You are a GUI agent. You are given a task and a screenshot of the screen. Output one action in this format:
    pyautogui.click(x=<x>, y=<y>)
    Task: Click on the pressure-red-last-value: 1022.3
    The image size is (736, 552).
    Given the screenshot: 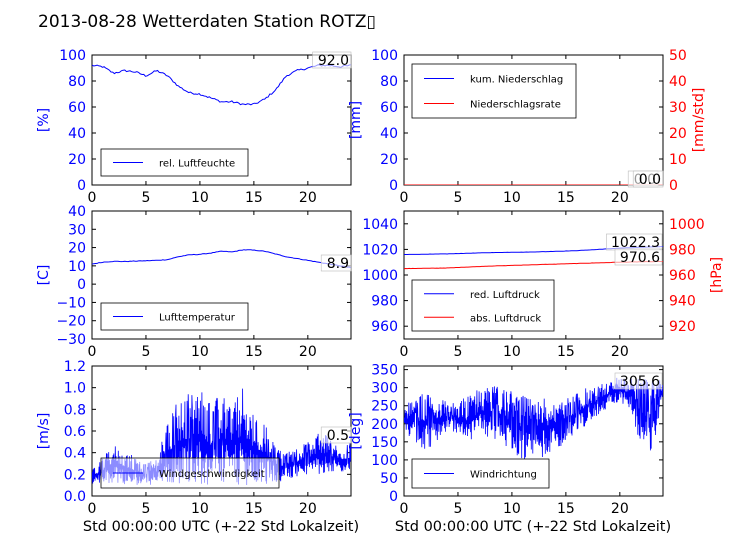 What is the action you would take?
    pyautogui.click(x=635, y=243)
    